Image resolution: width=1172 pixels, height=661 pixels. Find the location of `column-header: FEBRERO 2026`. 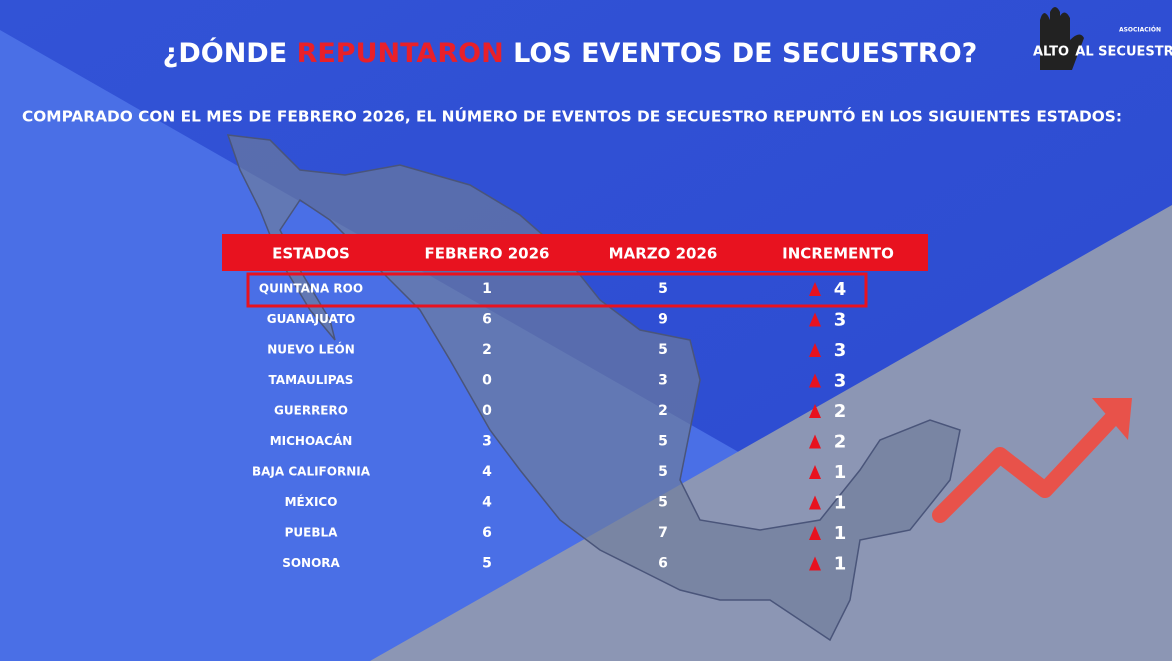

column-header: FEBRERO 2026 is located at coordinates (487, 254).